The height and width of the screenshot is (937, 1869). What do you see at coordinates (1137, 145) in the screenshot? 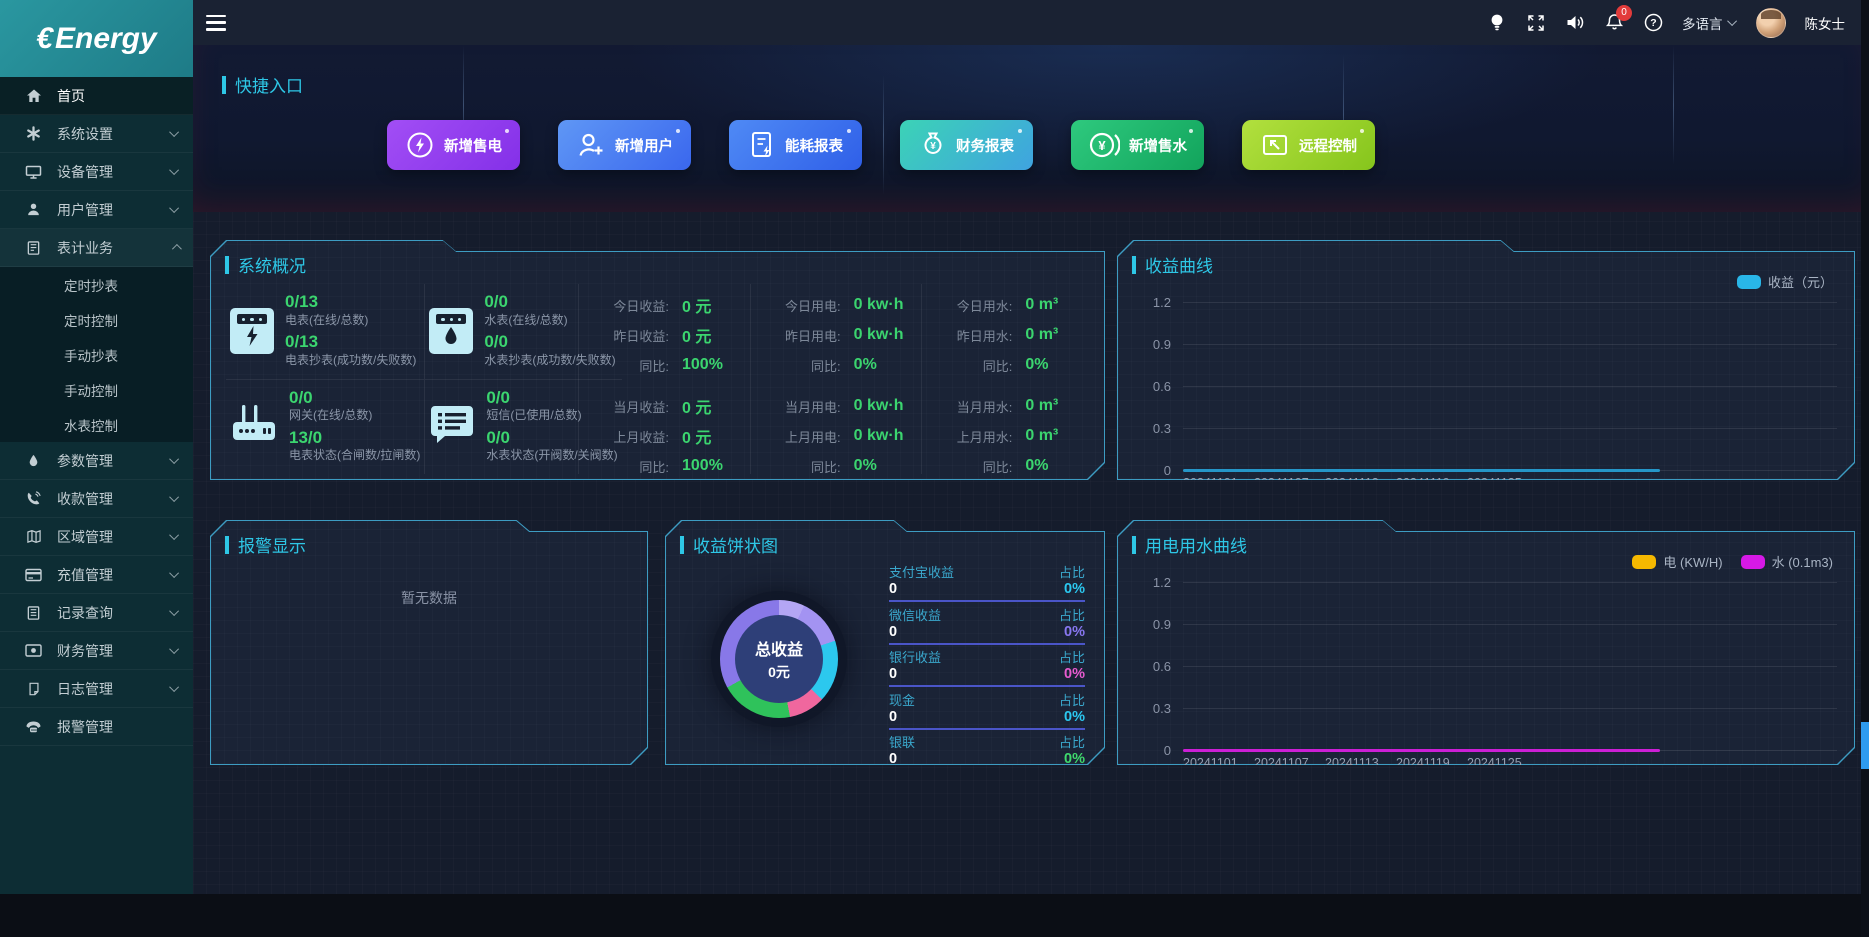
I see `add-water-sale-button: ¥ 新增售水` at bounding box center [1137, 145].